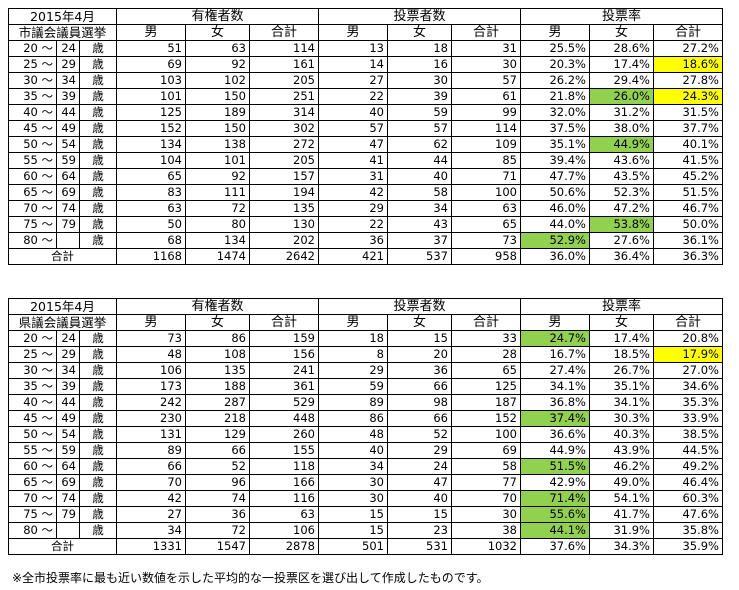  I want to click on data-cell: 138, so click(217, 144).